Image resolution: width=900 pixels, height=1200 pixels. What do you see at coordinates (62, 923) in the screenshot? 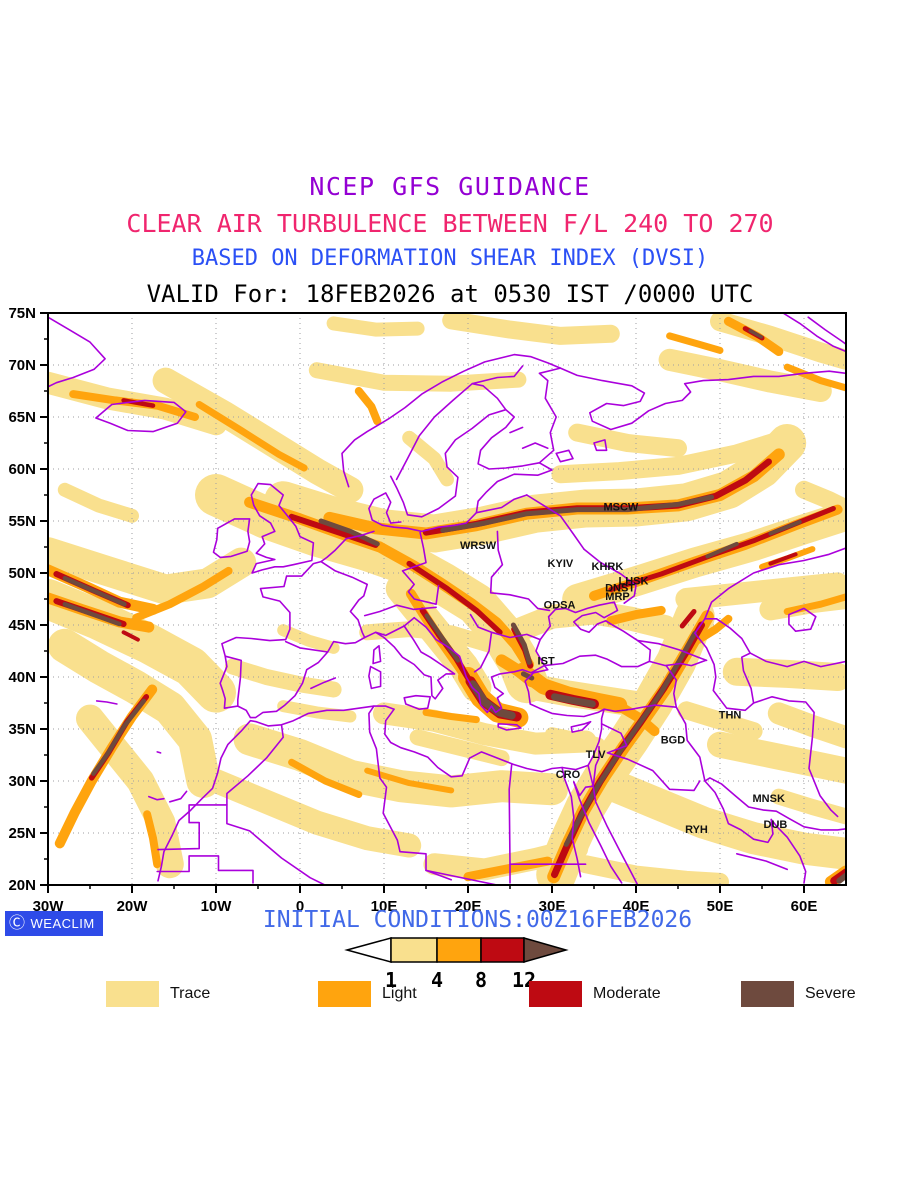
I see `watermark-label: WEACLIM` at bounding box center [62, 923].